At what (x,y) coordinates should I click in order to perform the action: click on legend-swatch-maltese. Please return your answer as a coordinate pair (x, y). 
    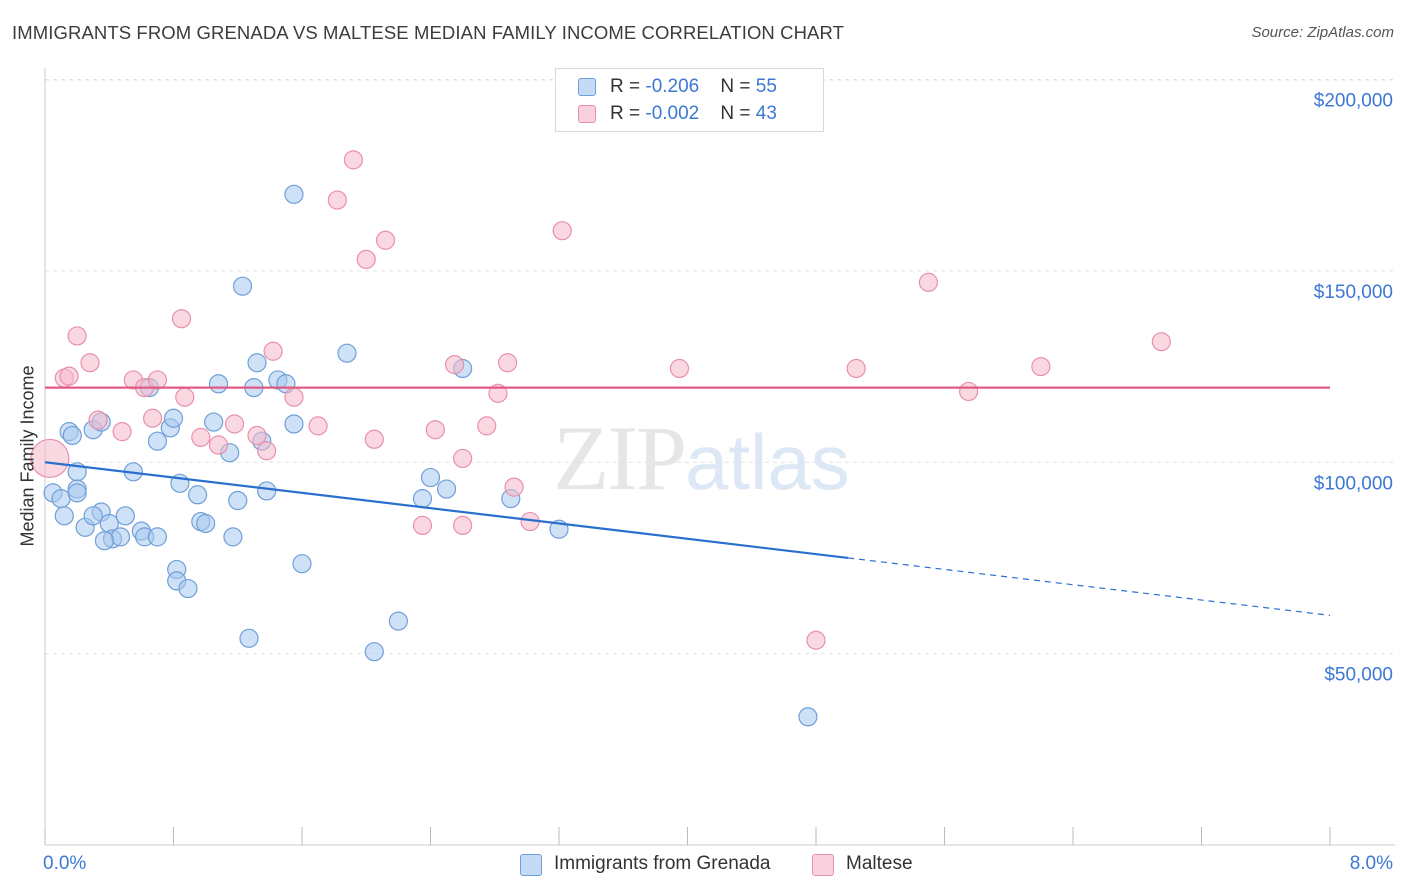
    Looking at the image, I should click on (823, 865).